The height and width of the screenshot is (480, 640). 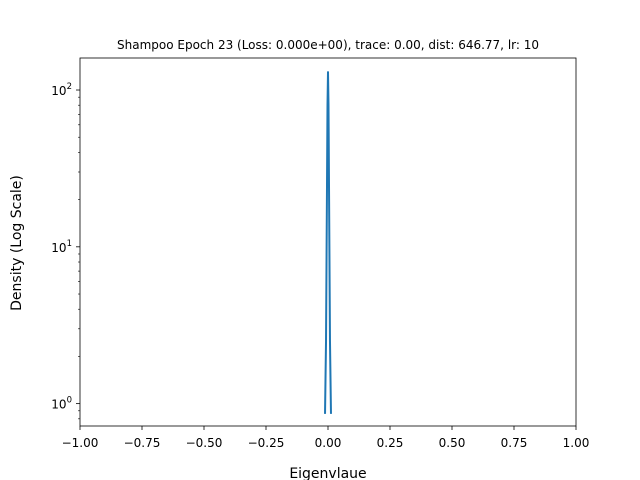 What do you see at coordinates (204, 443) in the screenshot?
I see `x-tick-label: −0.50` at bounding box center [204, 443].